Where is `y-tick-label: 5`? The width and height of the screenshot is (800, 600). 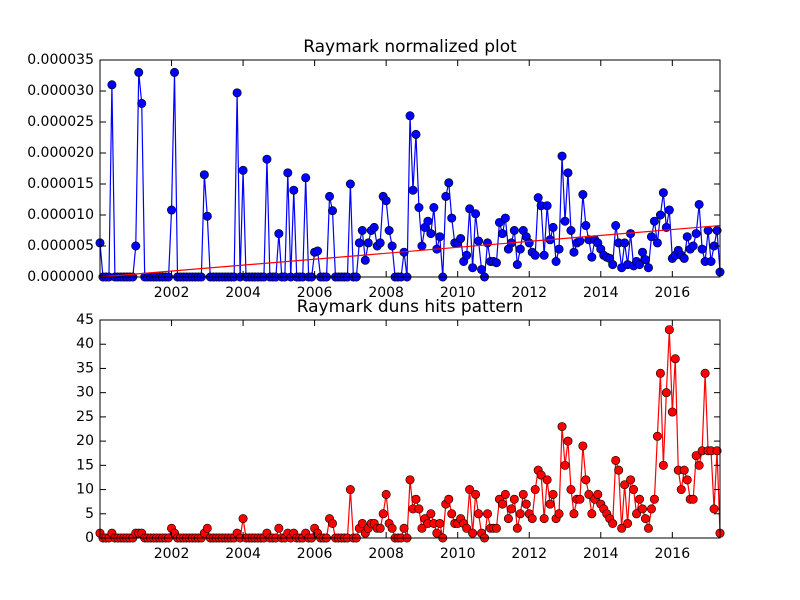
y-tick-label: 5 is located at coordinates (89, 514).